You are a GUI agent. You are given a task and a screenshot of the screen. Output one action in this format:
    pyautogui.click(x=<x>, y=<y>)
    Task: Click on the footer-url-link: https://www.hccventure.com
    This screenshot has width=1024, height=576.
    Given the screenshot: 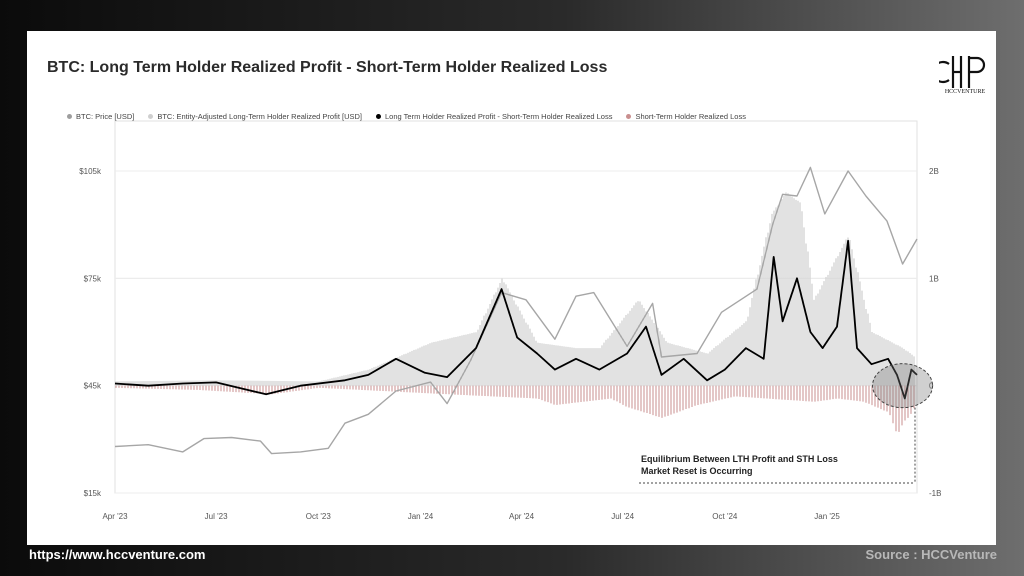 What is the action you would take?
    pyautogui.click(x=117, y=554)
    